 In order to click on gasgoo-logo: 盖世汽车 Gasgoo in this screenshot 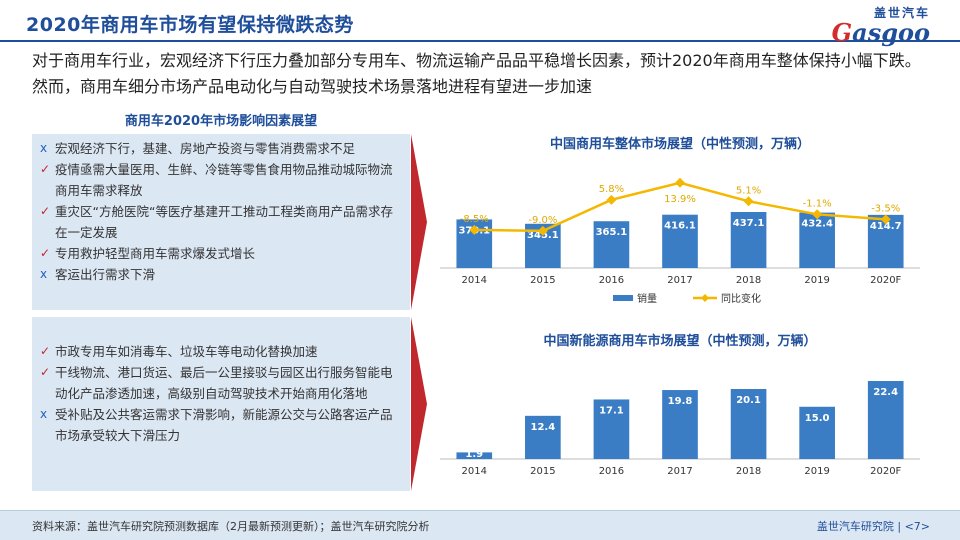, I will do `click(881, 24)`.